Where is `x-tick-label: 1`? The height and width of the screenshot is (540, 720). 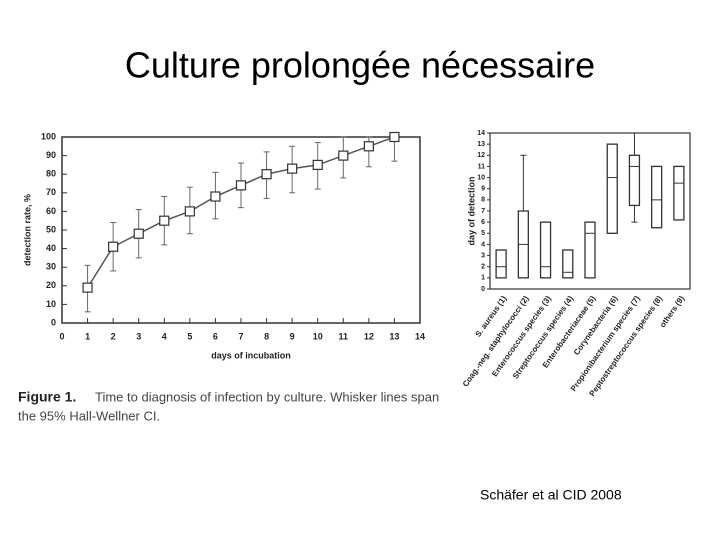
x-tick-label: 1 is located at coordinates (87, 336).